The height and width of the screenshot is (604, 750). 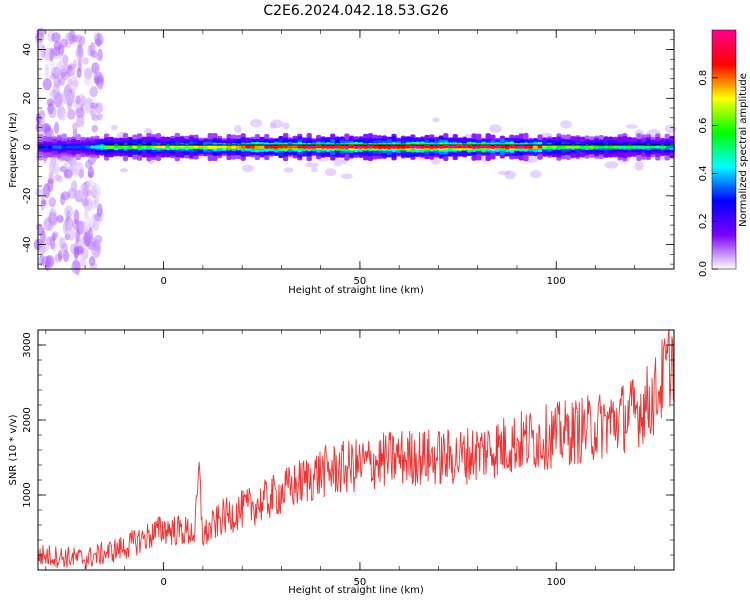 I want to click on colorbar-tick-label: 0.0, so click(x=703, y=269).